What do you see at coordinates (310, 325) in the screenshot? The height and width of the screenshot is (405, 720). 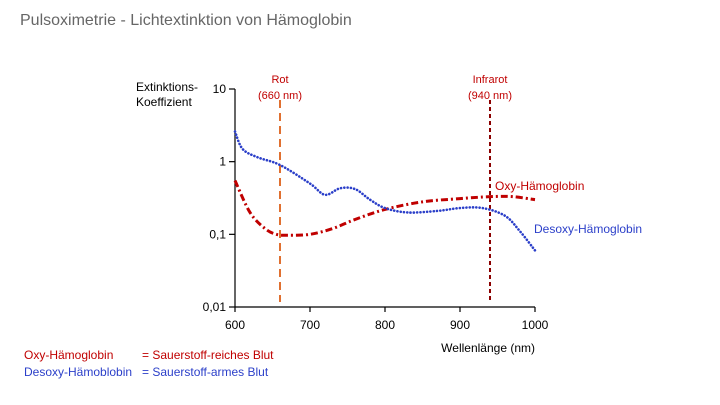 I see `x-tick-label: 700` at bounding box center [310, 325].